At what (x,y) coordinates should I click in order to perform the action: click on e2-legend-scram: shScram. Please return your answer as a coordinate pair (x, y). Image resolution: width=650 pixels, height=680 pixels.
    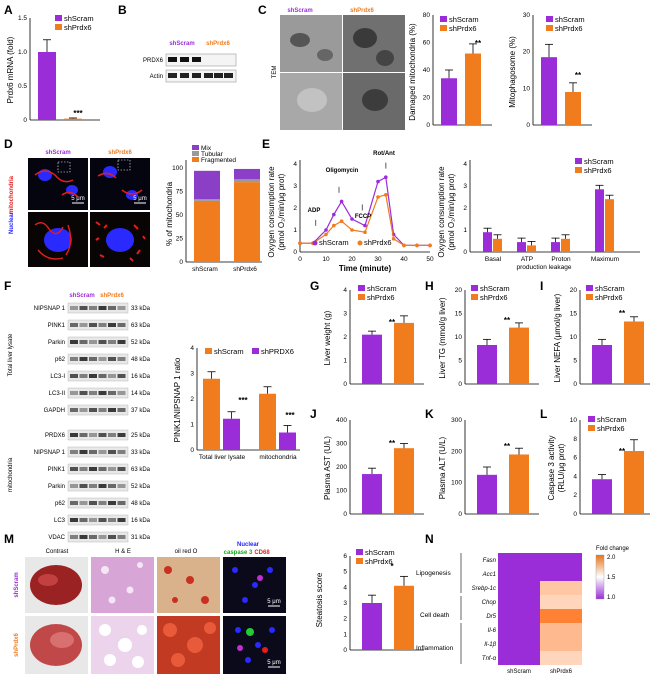
    Looking at the image, I should click on (599, 161).